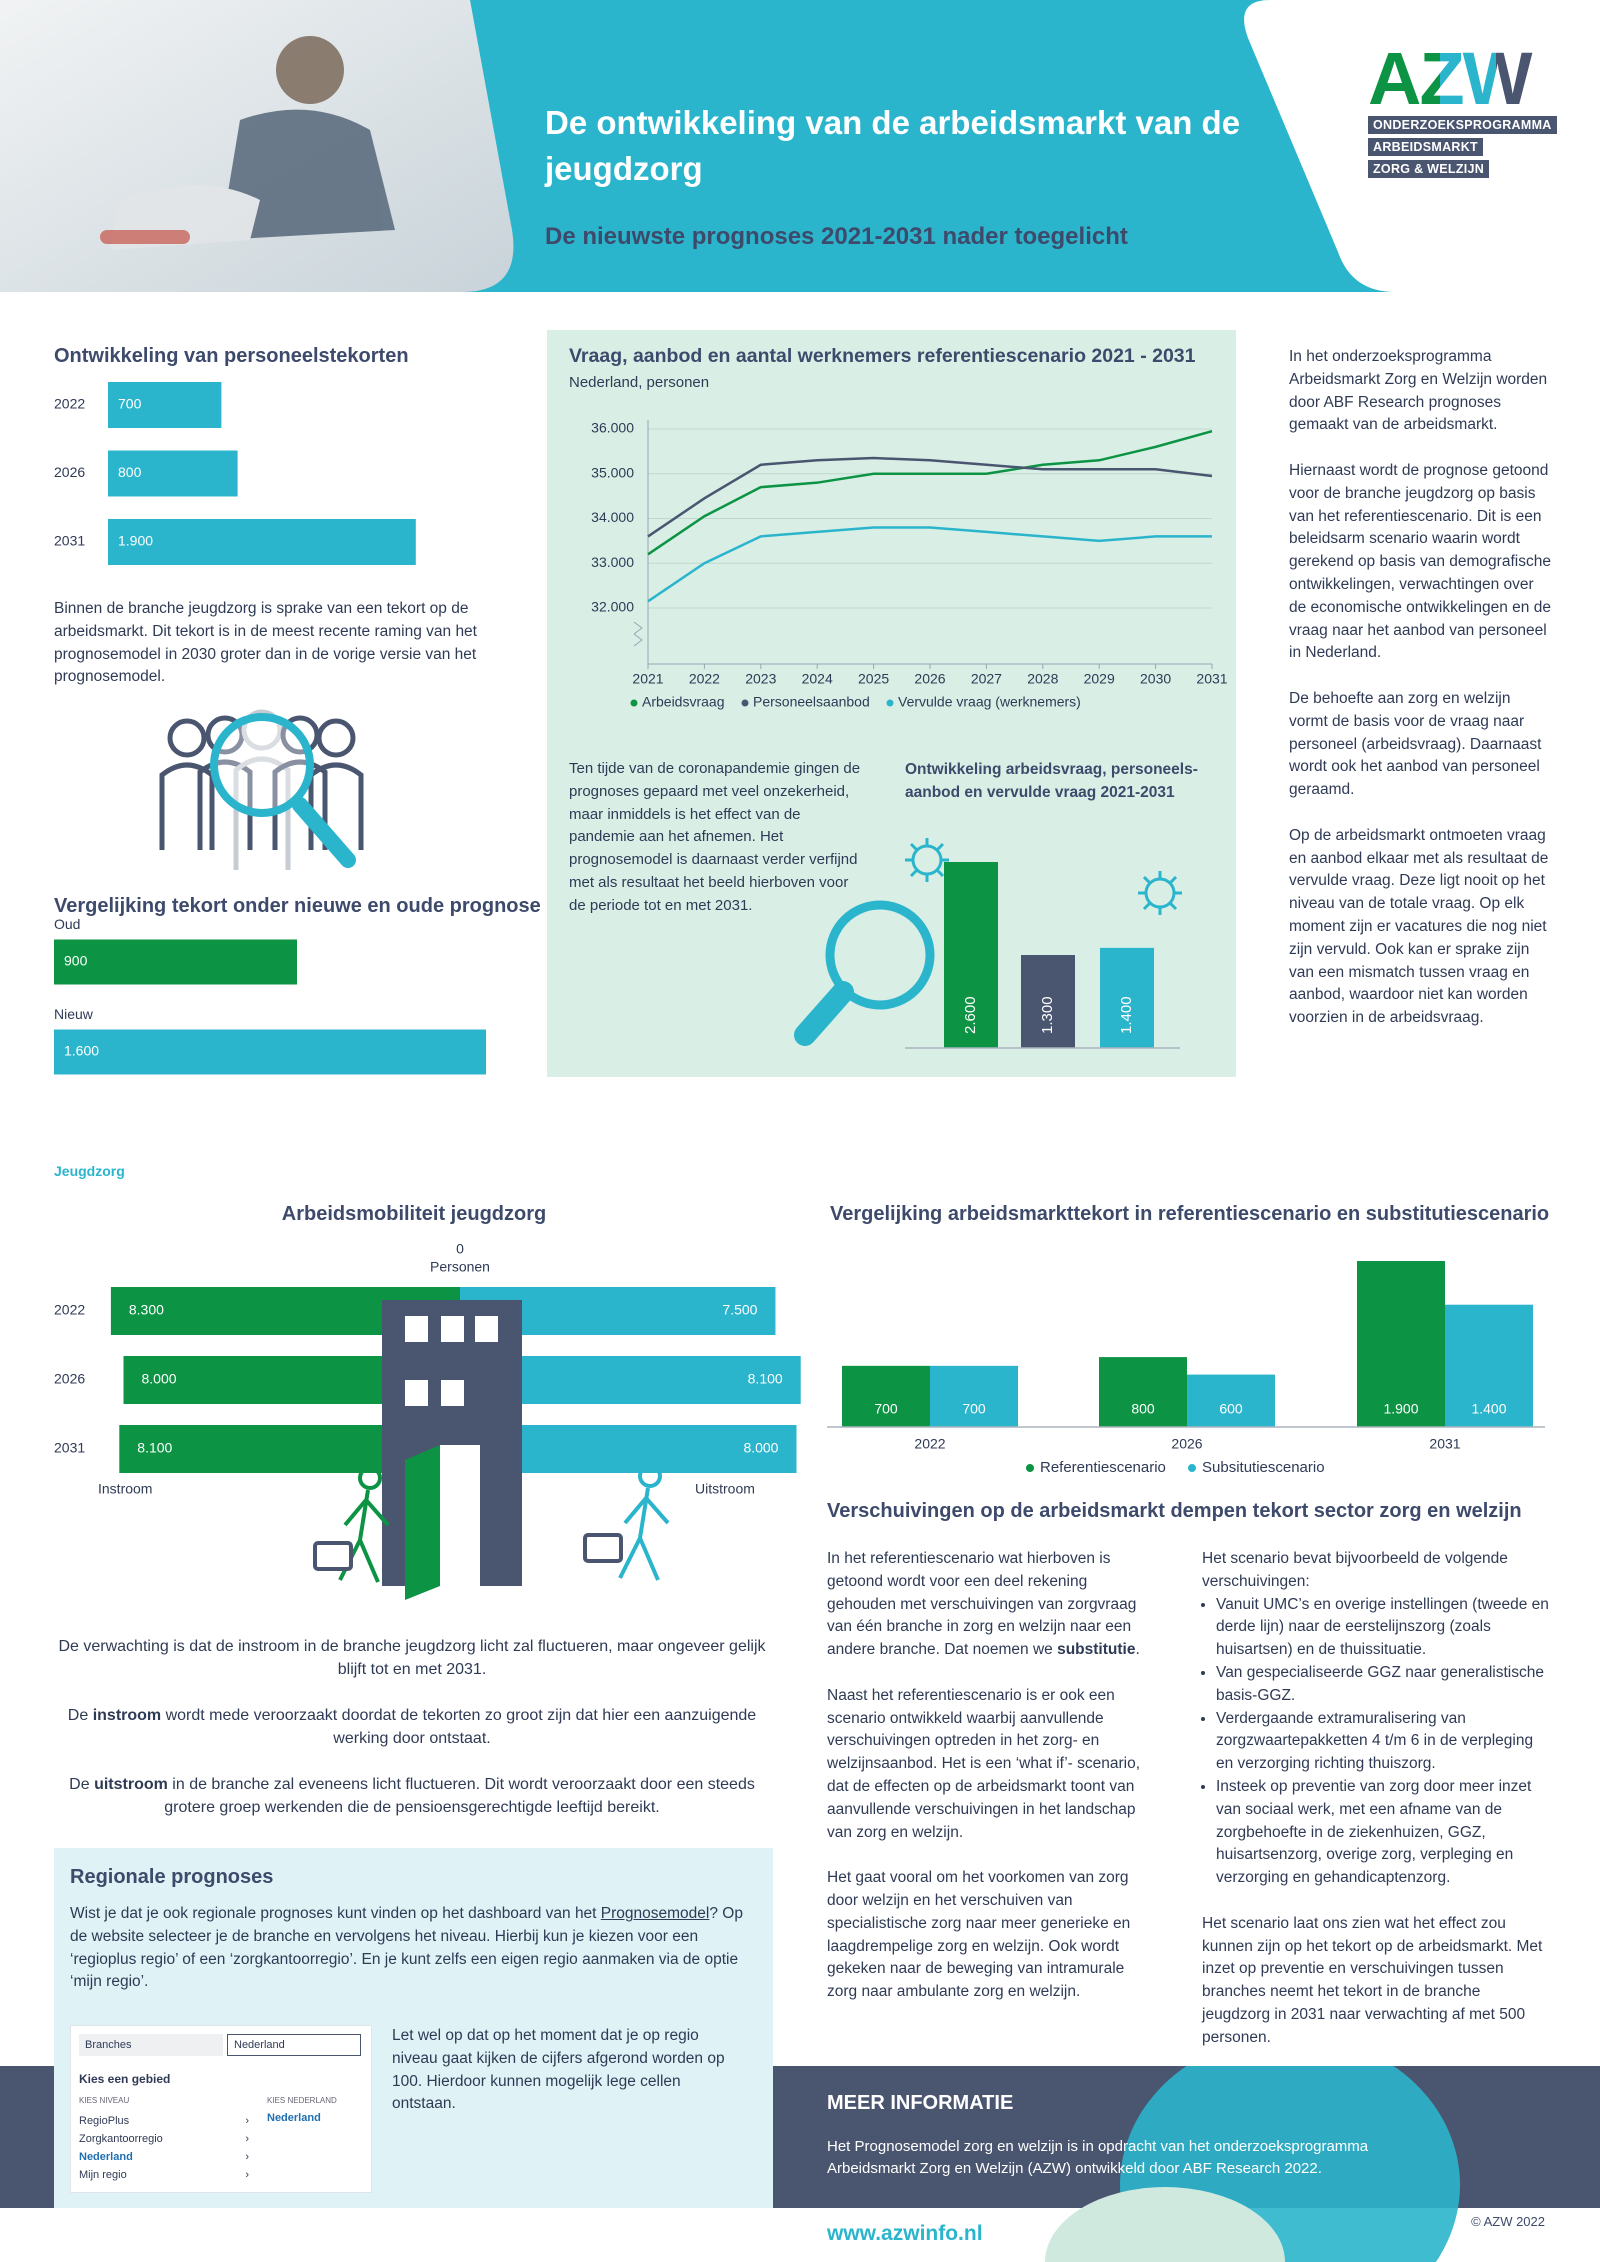 The image size is (1600, 2262). What do you see at coordinates (811, 702) in the screenshot?
I see `legend-label: Personeelsaanbod` at bounding box center [811, 702].